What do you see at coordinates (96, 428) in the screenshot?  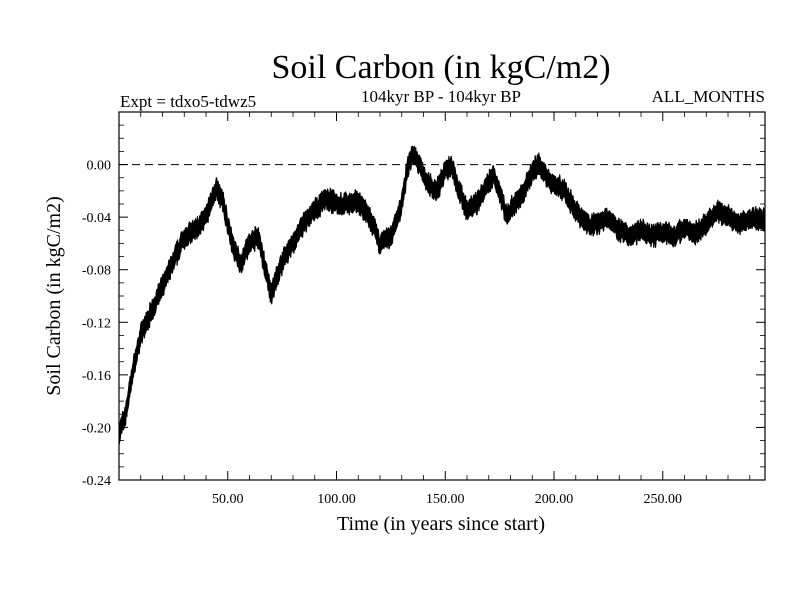 I see `y-tick-label: -0.20` at bounding box center [96, 428].